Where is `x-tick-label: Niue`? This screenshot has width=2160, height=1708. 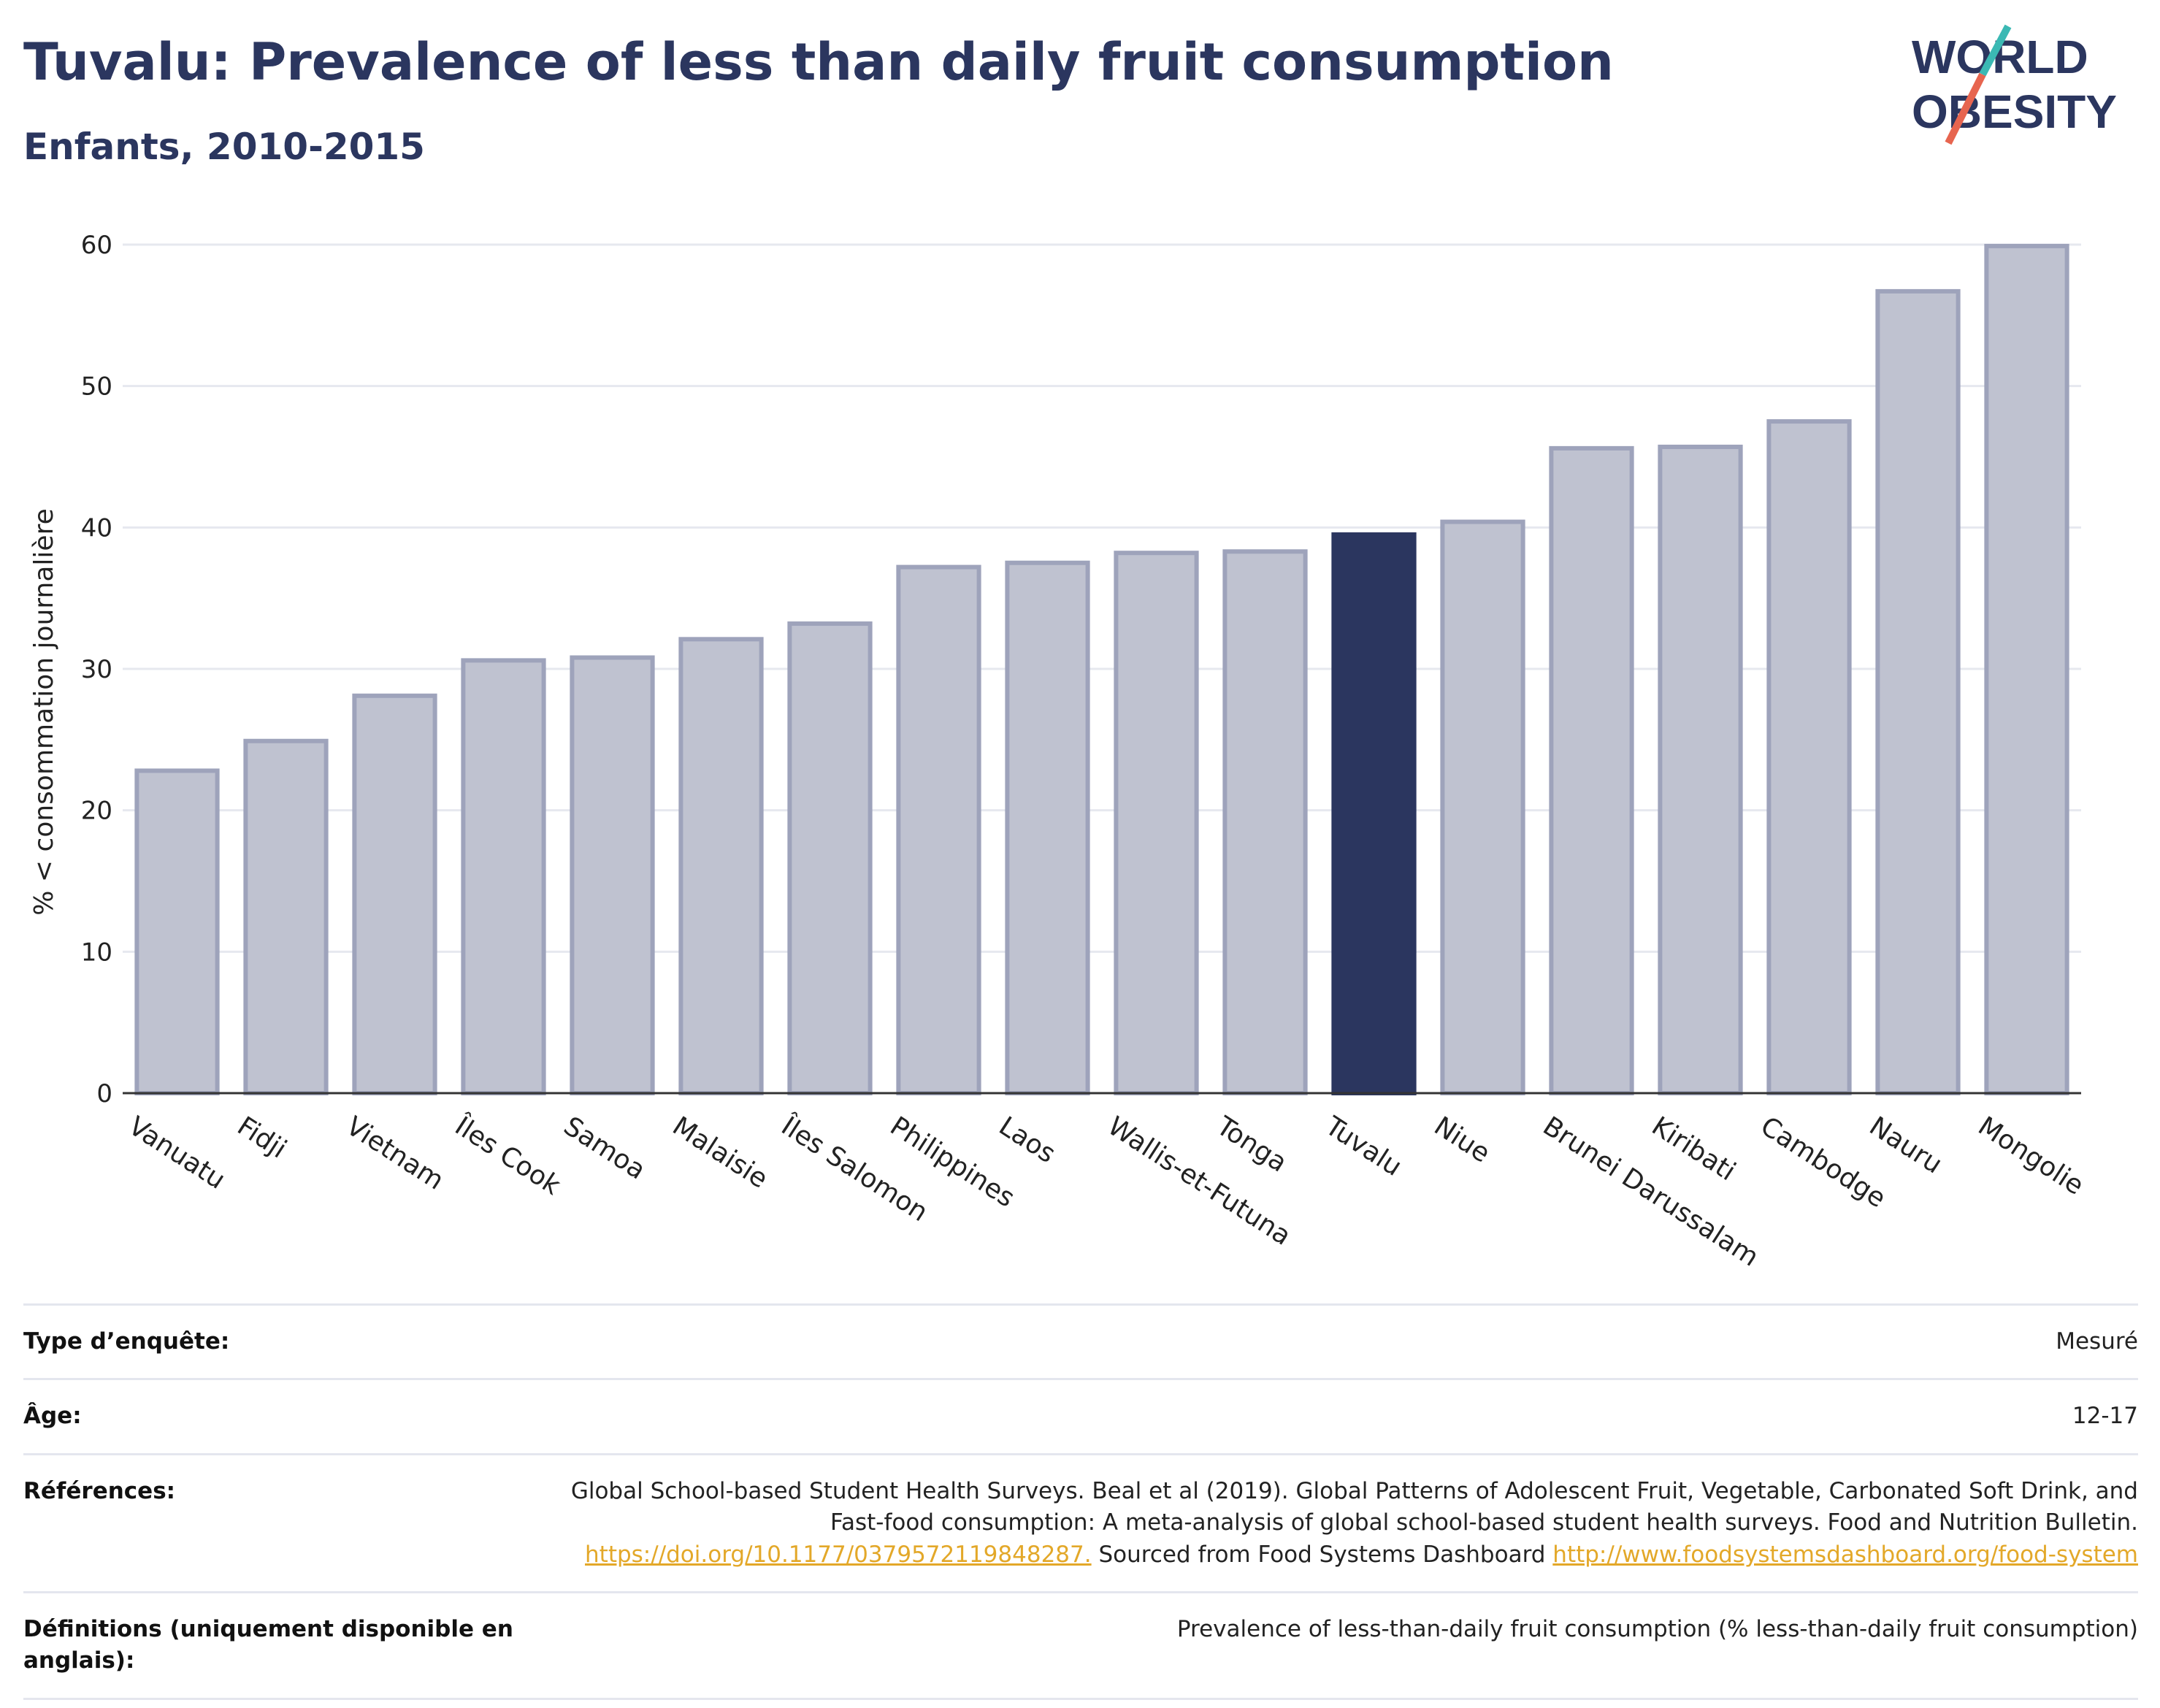 x-tick-label: Niue is located at coordinates (1462, 1140).